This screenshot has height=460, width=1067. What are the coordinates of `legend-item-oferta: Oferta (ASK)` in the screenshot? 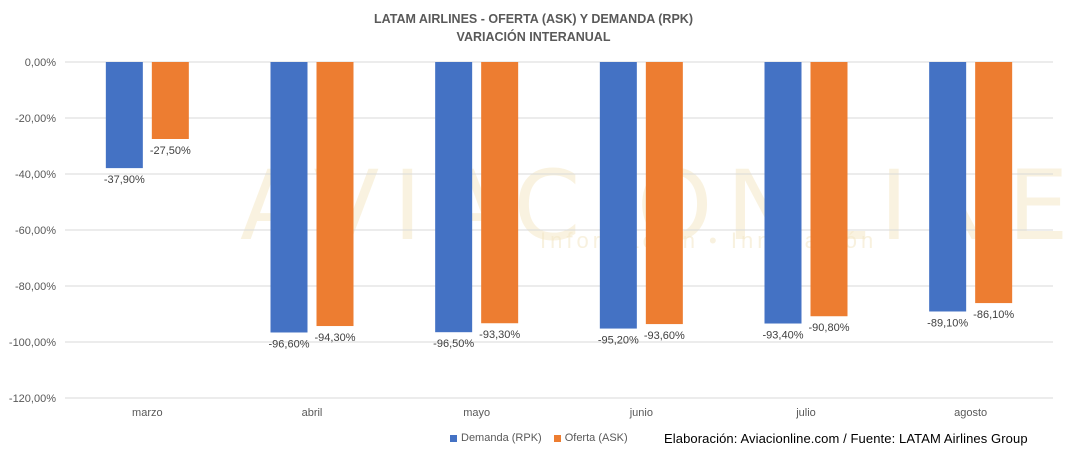 It's located at (590, 438).